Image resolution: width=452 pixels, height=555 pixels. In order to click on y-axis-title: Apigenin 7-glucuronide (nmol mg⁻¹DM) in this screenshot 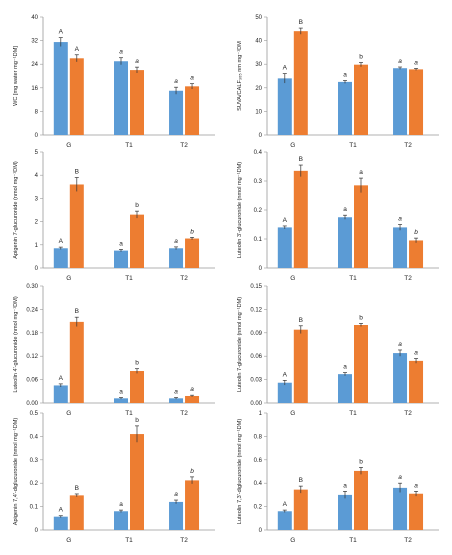, I will do `click(16, 210)`.